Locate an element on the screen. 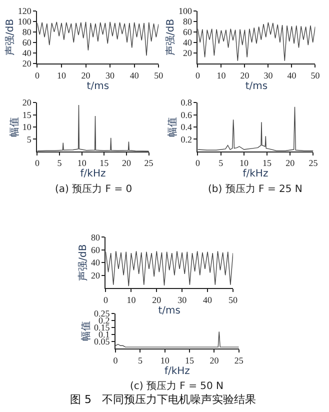 The height and width of the screenshot is (412, 329). x-tick-label: 15 is located at coordinates (267, 163).